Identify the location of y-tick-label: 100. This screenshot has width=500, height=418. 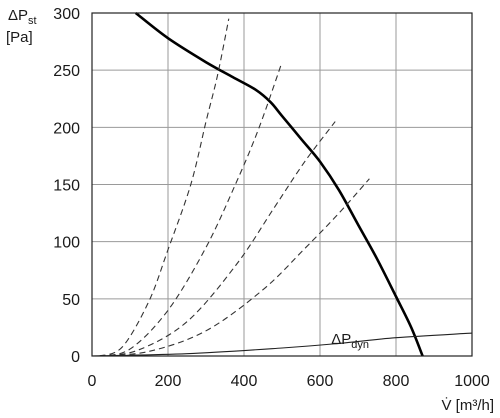
(66, 243).